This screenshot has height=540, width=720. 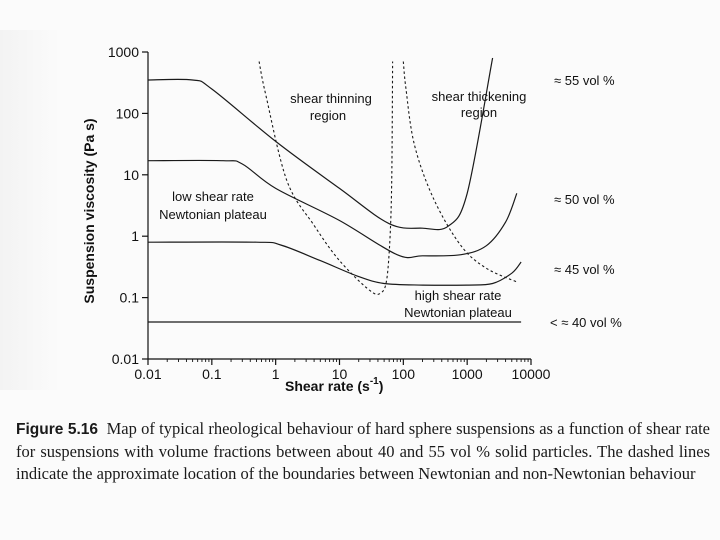 I want to click on y-tick-label: 1000, so click(x=123, y=52).